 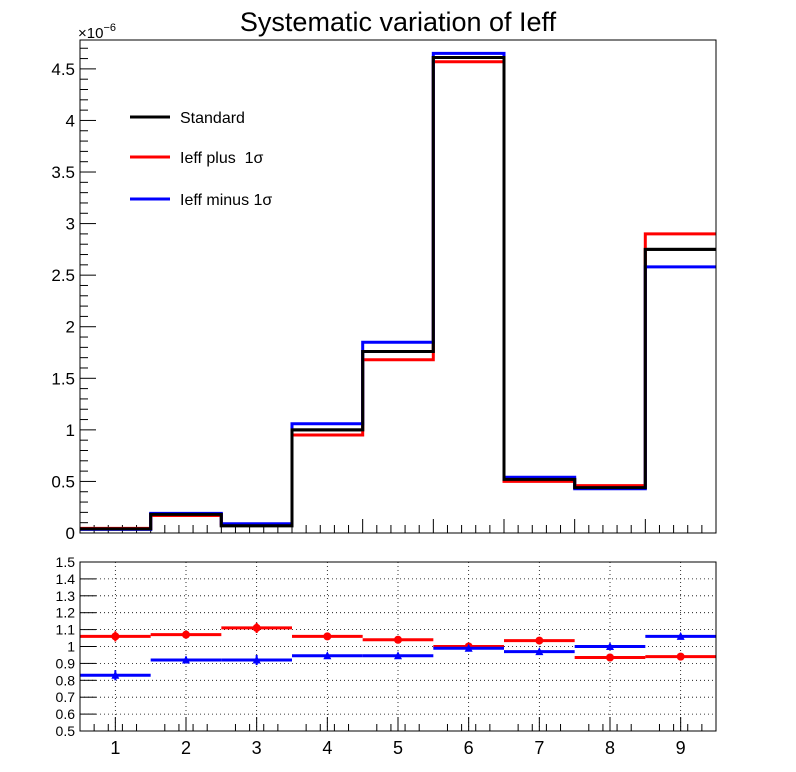 I want to click on lower-x-tick-labels: 1 2 3 4 5 6 7 8 9, so click(x=397, y=748).